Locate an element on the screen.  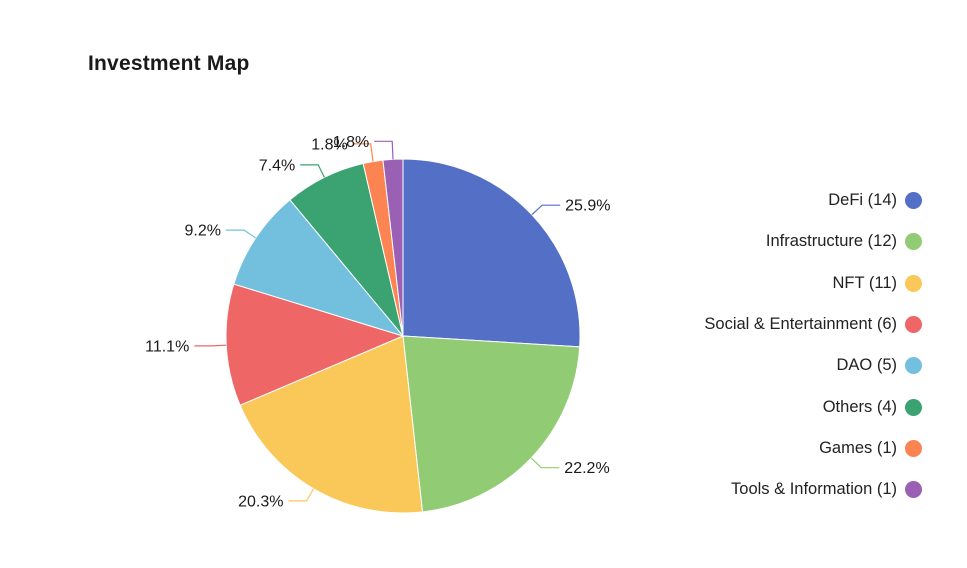
legend-label: Social & Entertainment (6) is located at coordinates (800, 324).